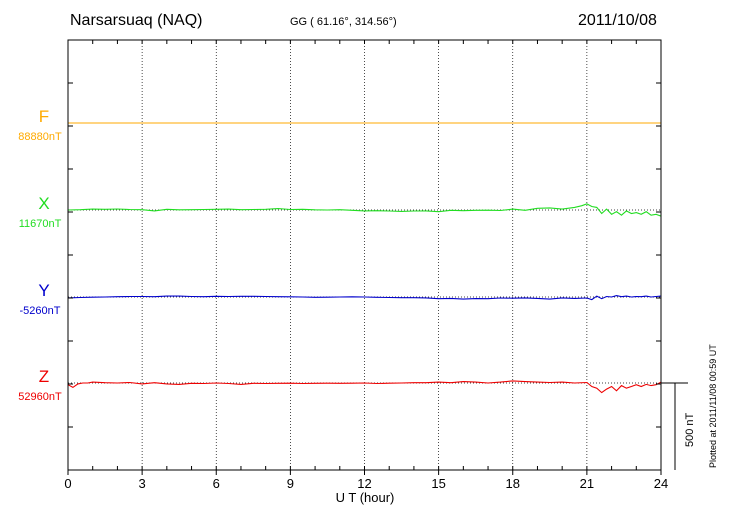  I want to click on trace-y, so click(364, 298).